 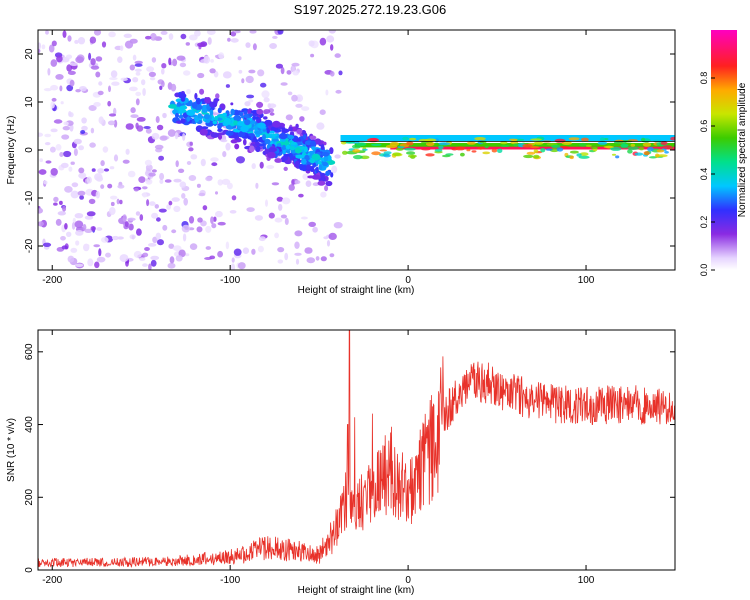 I want to click on y-tick-label: 600, so click(x=29, y=351).